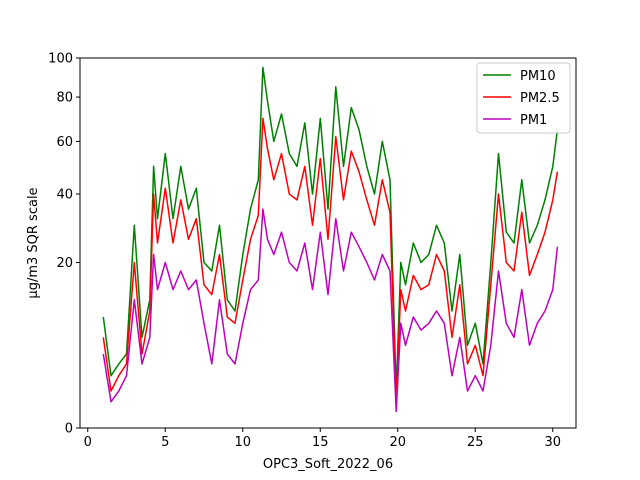 Image resolution: width=640 pixels, height=480 pixels. I want to click on x-tick-label: 0, so click(88, 442).